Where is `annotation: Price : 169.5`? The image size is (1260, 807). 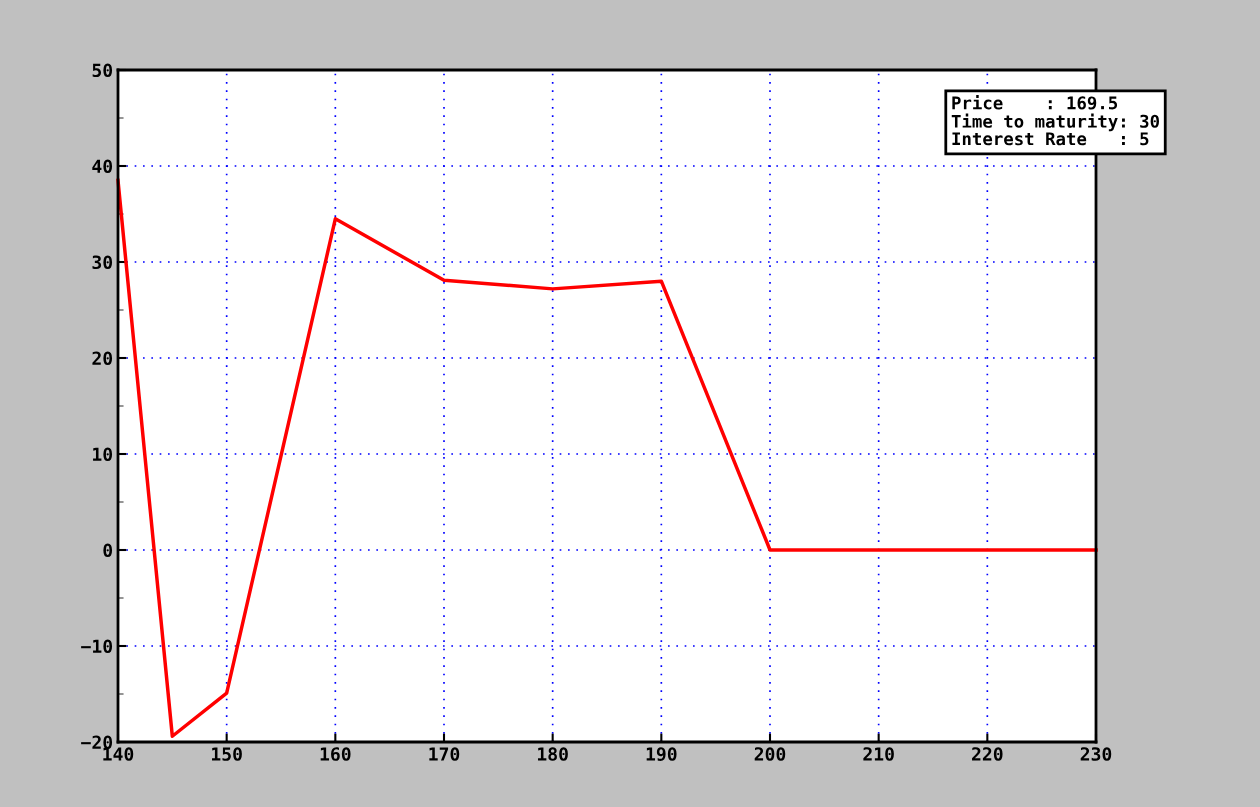
annotation: Price : 169.5 is located at coordinates (1035, 102).